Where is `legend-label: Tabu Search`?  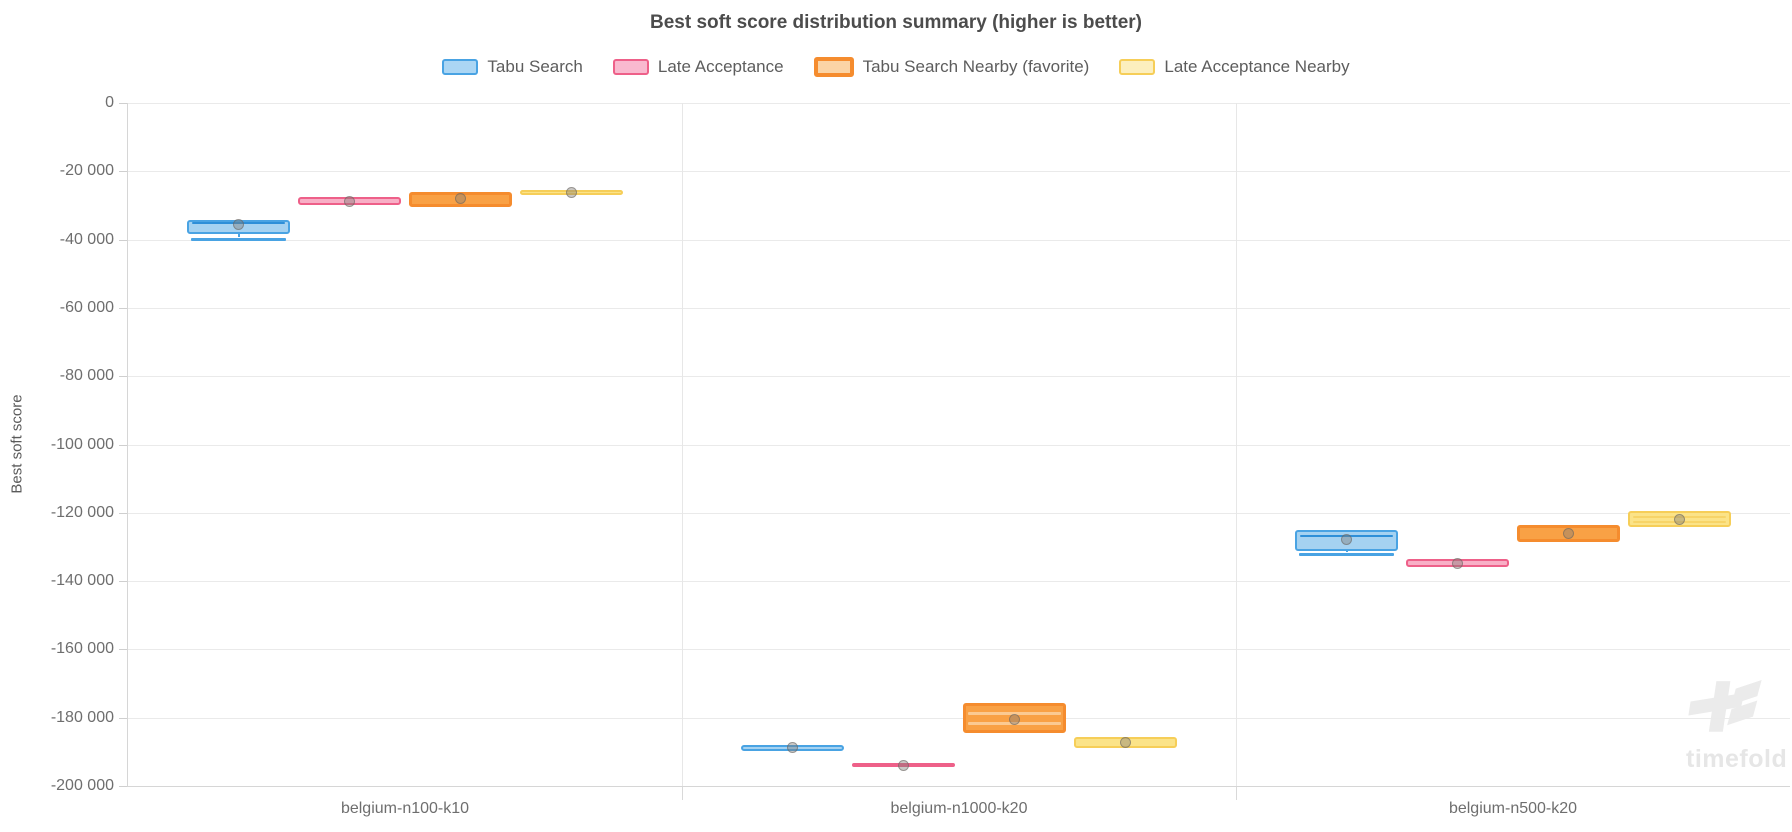 legend-label: Tabu Search is located at coordinates (535, 66).